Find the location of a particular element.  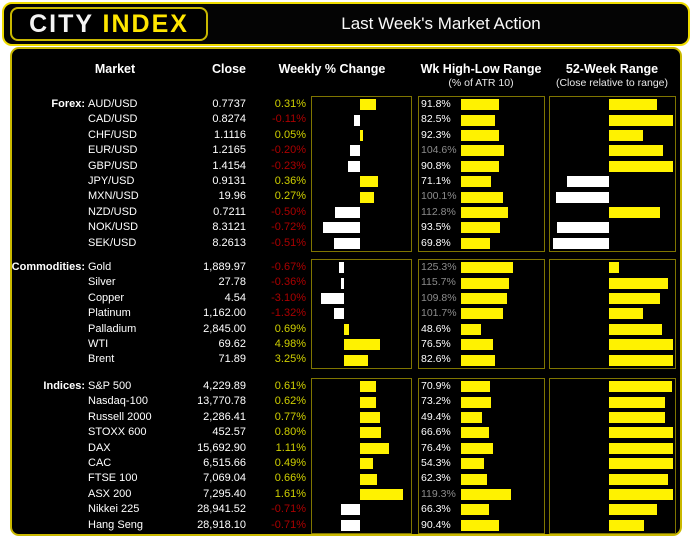

close-cell: 1.4154 is located at coordinates (229, 165).